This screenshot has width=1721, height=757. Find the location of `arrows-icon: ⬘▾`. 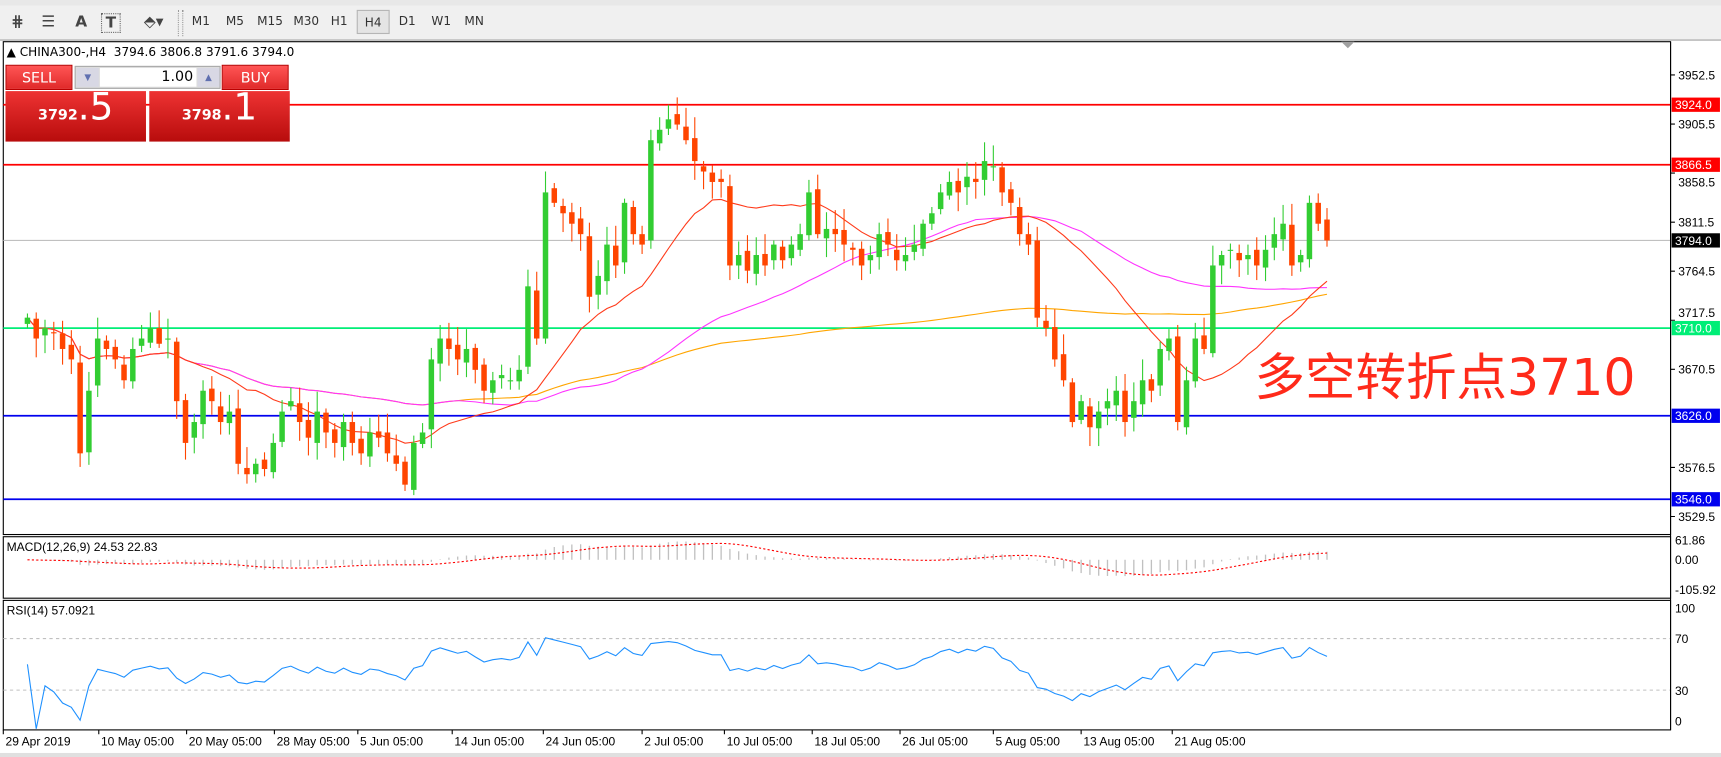

arrows-icon: ⬘▾ is located at coordinates (153, 22).